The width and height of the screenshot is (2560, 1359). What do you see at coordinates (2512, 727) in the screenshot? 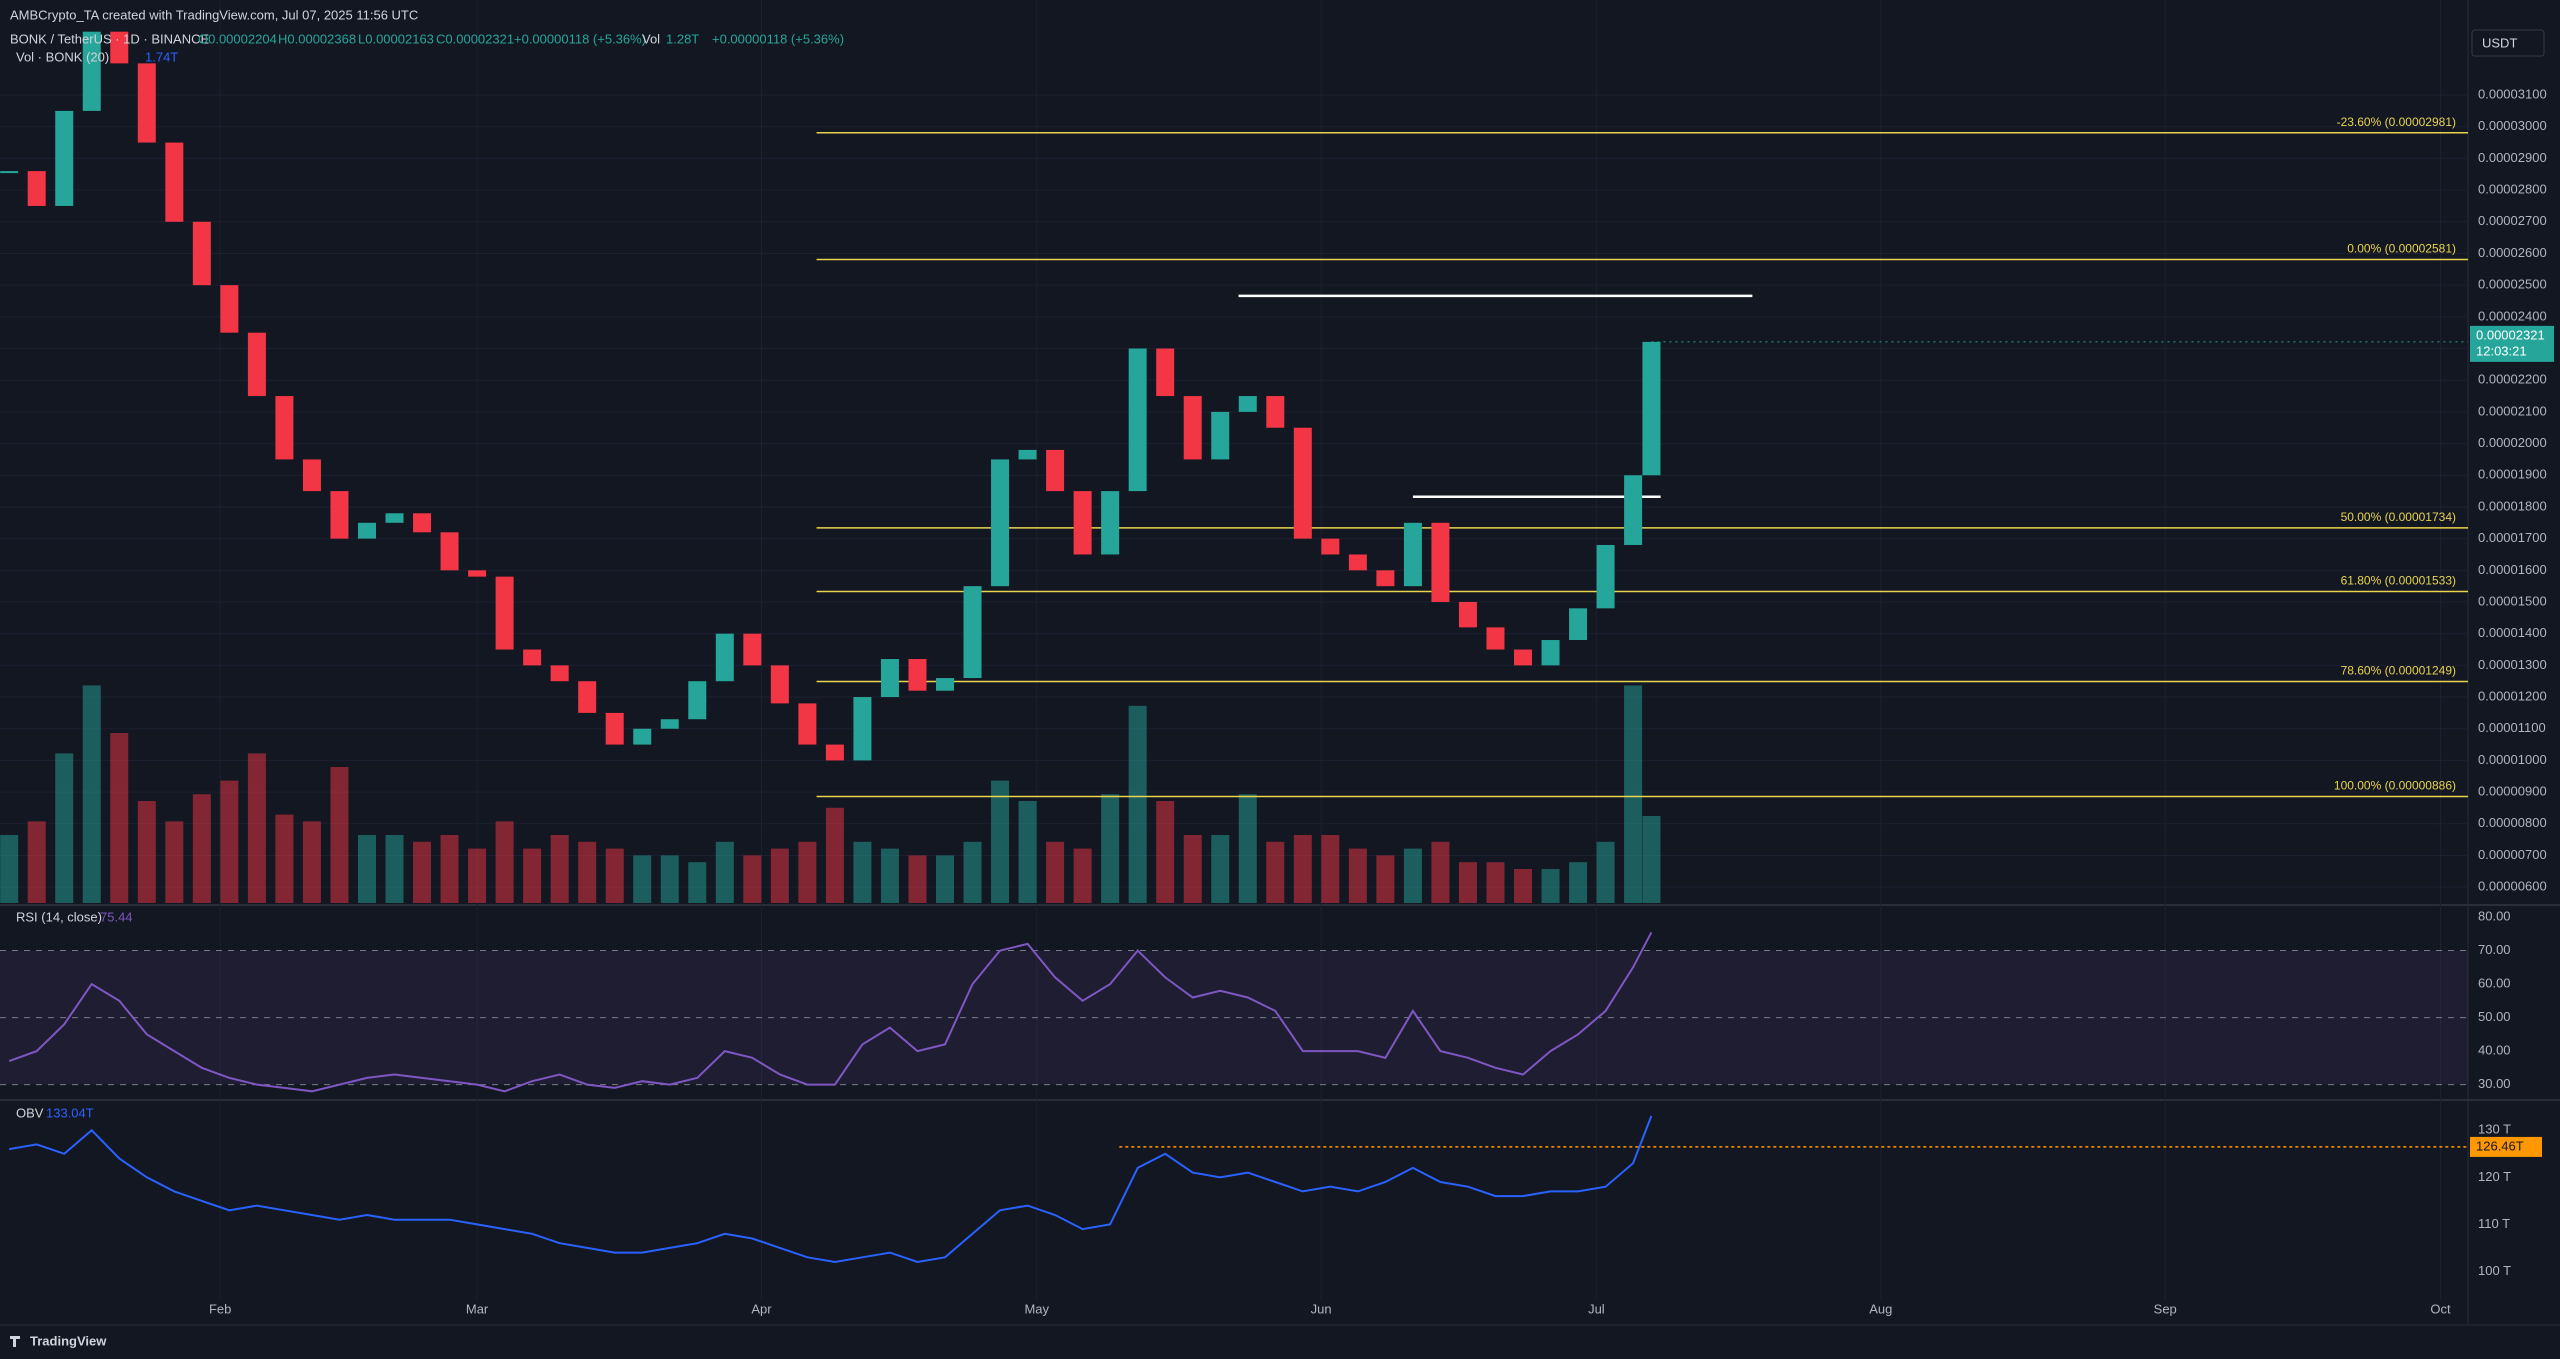
I see `y-tick-label: 0.00001100` at bounding box center [2512, 727].